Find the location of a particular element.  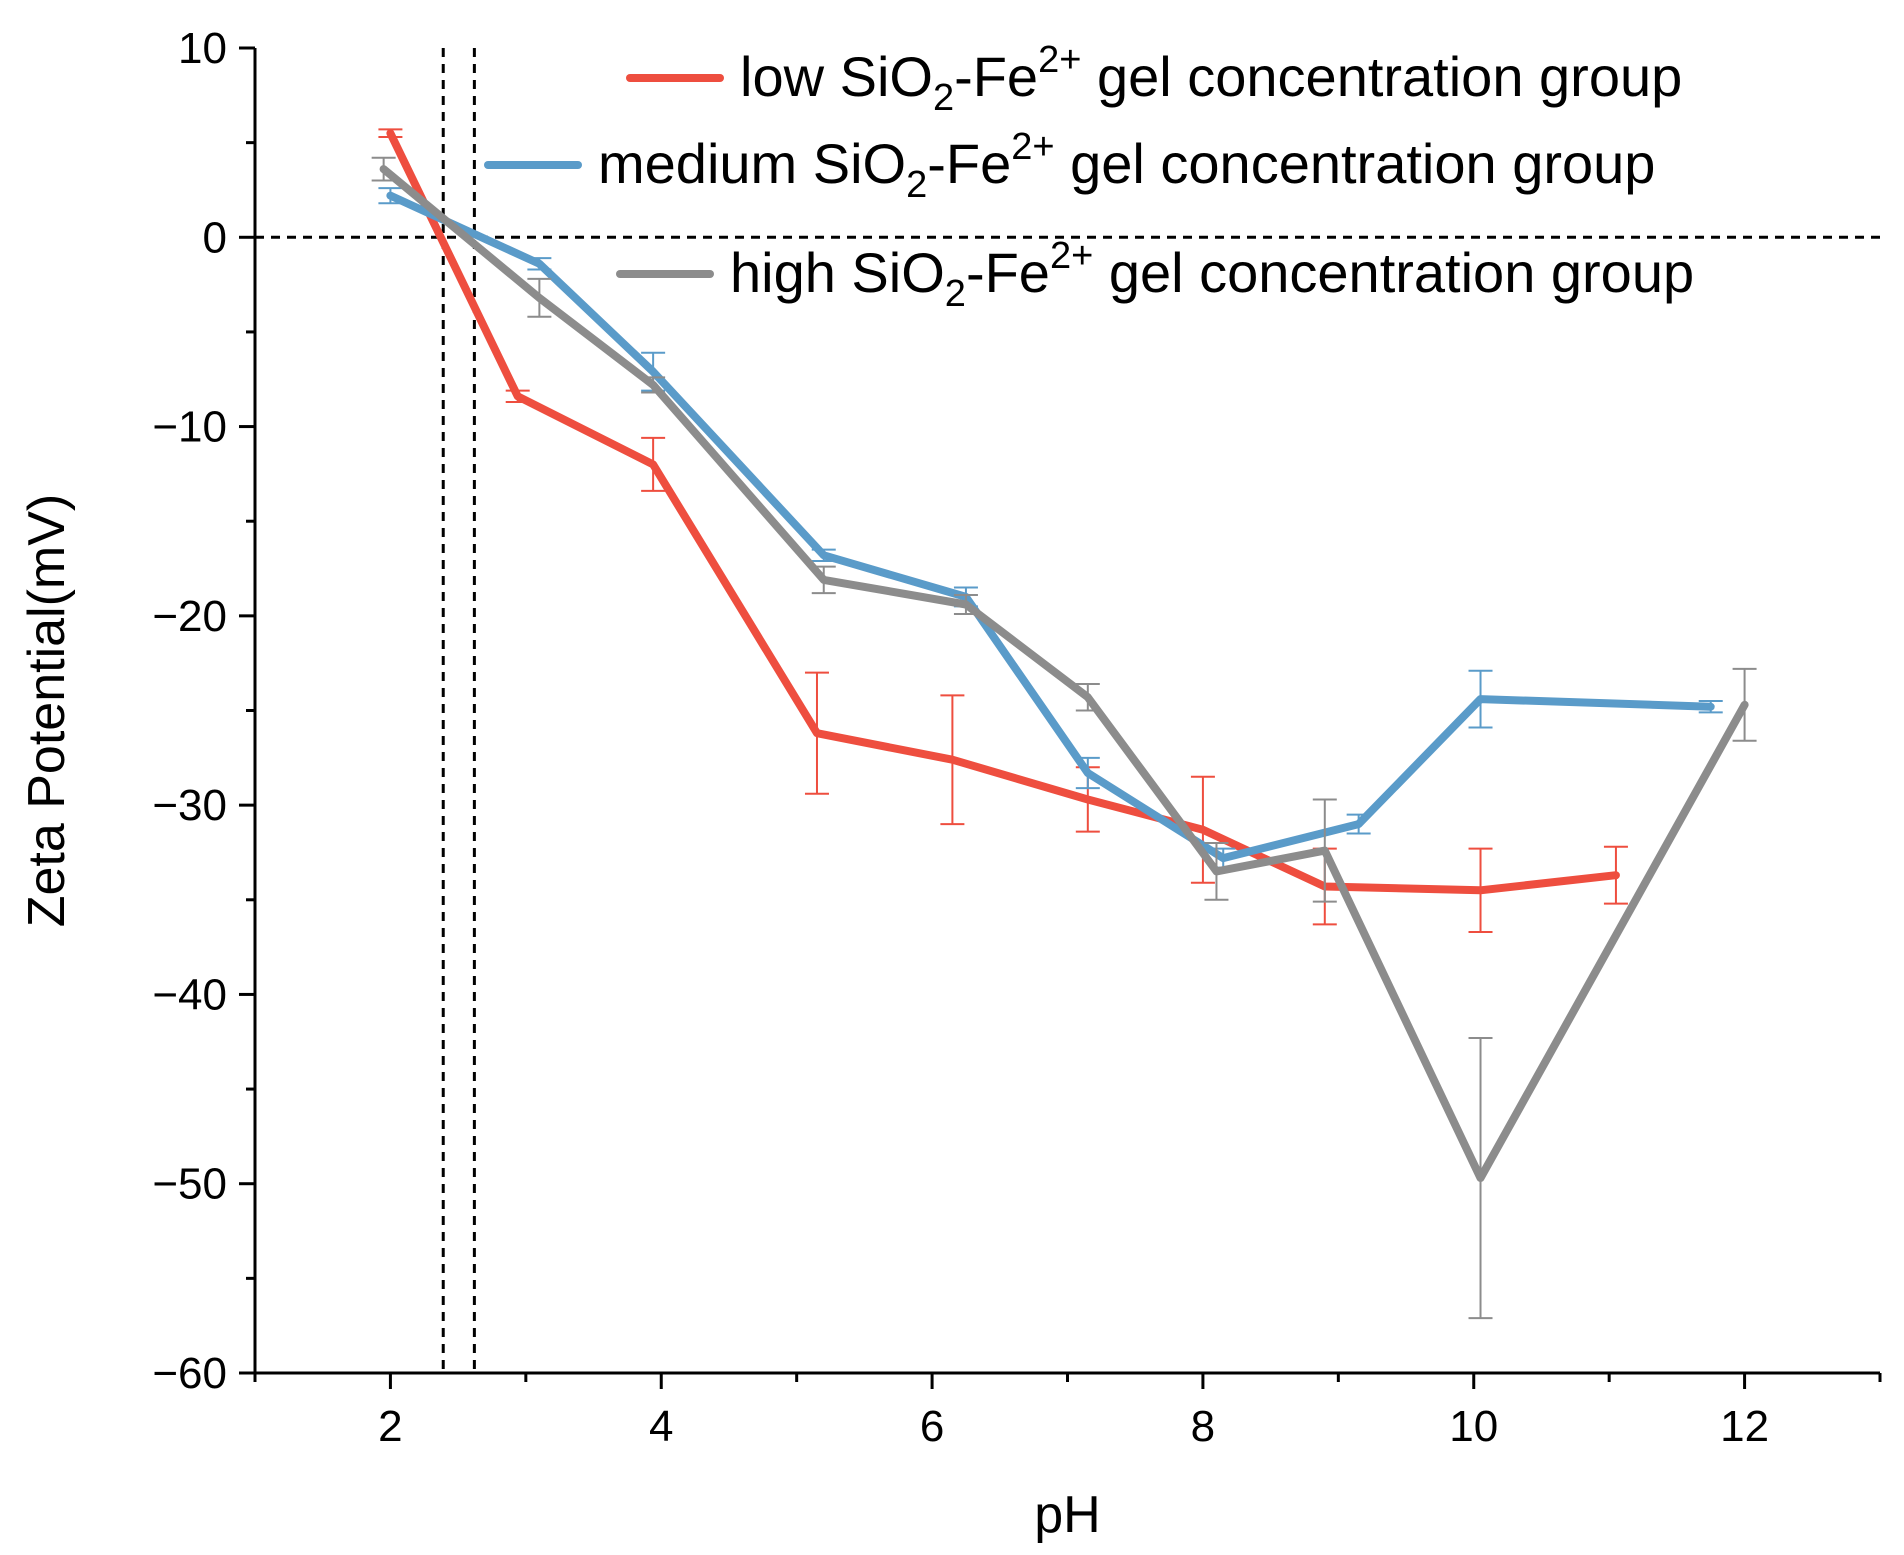

y-tick-label: 10 is located at coordinates (202, 48).